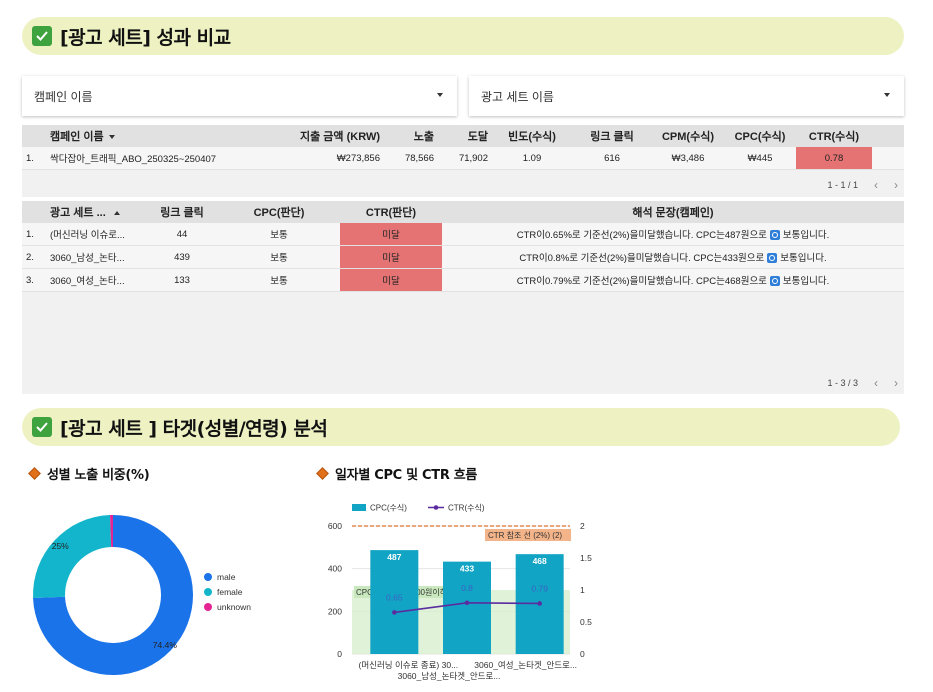 This screenshot has width=933, height=692. What do you see at coordinates (436, 507) in the screenshot?
I see `legend-marker-ctr` at bounding box center [436, 507].